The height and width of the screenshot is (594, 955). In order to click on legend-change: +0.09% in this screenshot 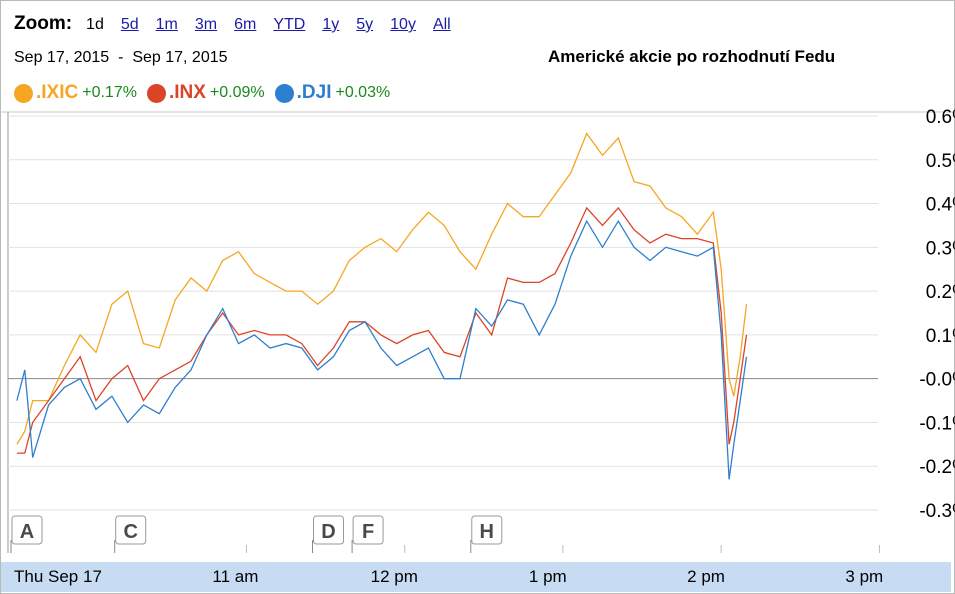, I will do `click(237, 92)`.